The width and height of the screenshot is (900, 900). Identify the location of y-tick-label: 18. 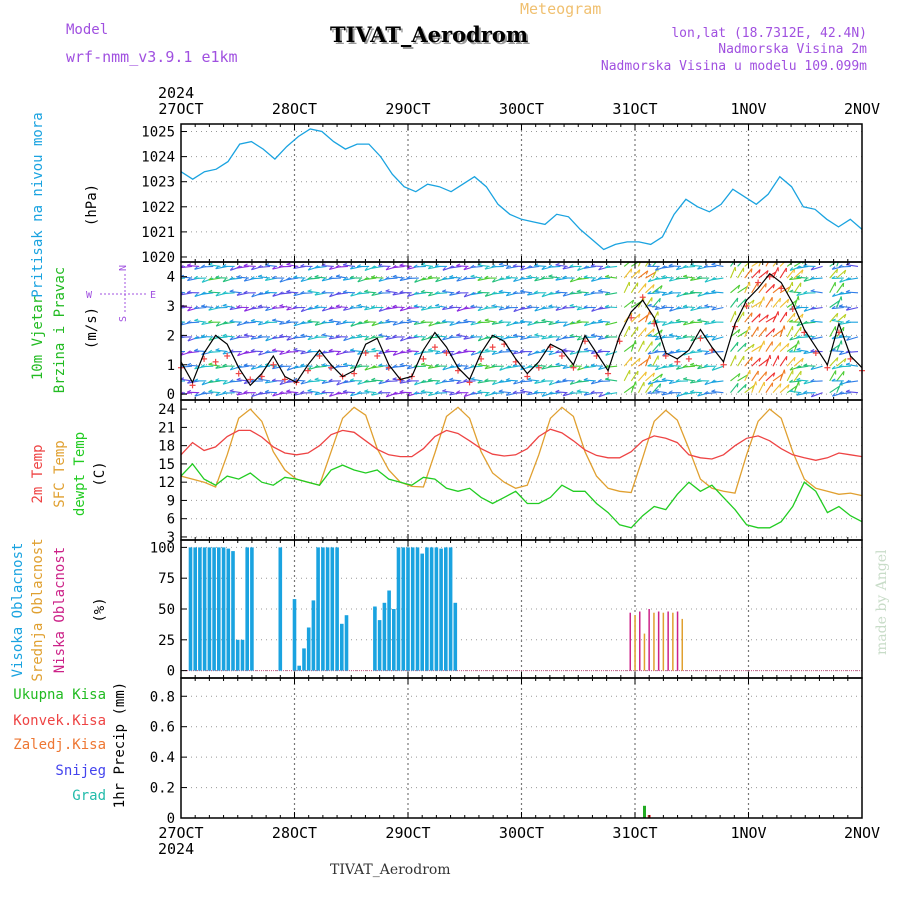
(166, 447).